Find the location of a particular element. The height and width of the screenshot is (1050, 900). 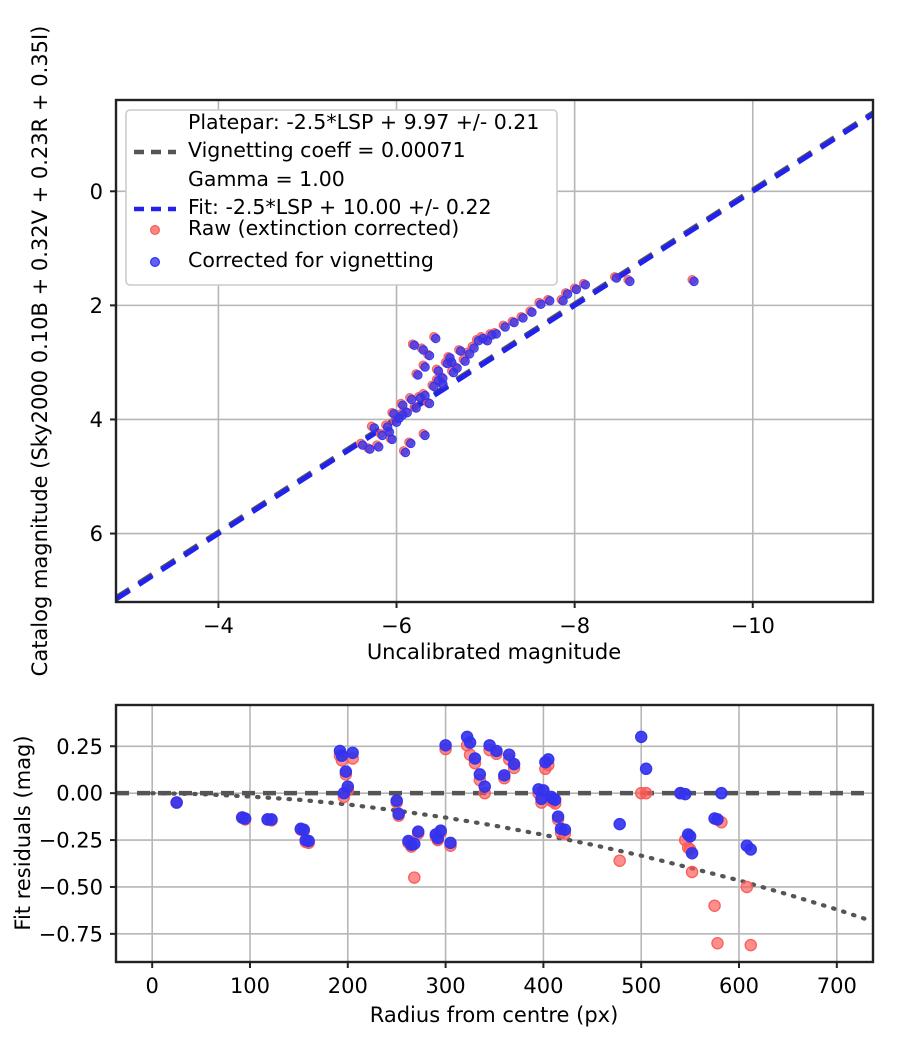

residual-series-corrected is located at coordinates (463, 795).